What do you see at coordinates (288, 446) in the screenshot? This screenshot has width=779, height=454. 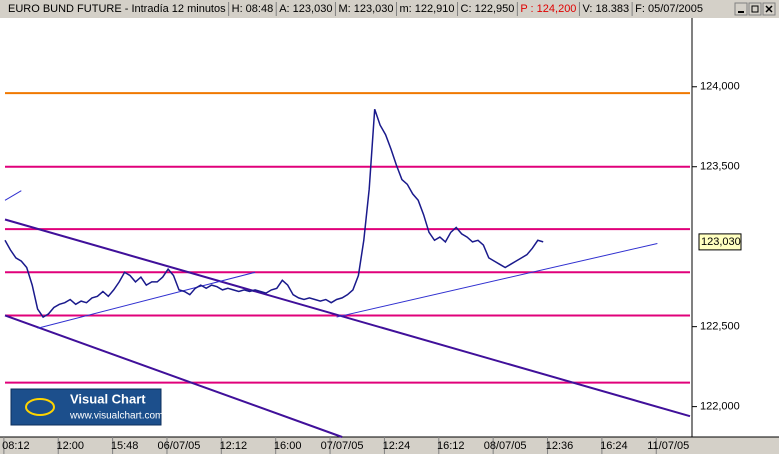 I see `x-tick-label: 16:00` at bounding box center [288, 446].